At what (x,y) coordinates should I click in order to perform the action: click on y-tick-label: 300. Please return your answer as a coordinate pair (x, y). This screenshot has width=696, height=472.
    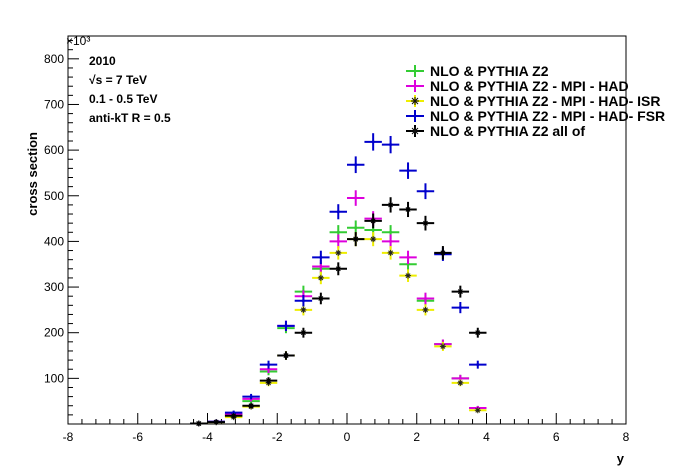
    Looking at the image, I should click on (54, 287).